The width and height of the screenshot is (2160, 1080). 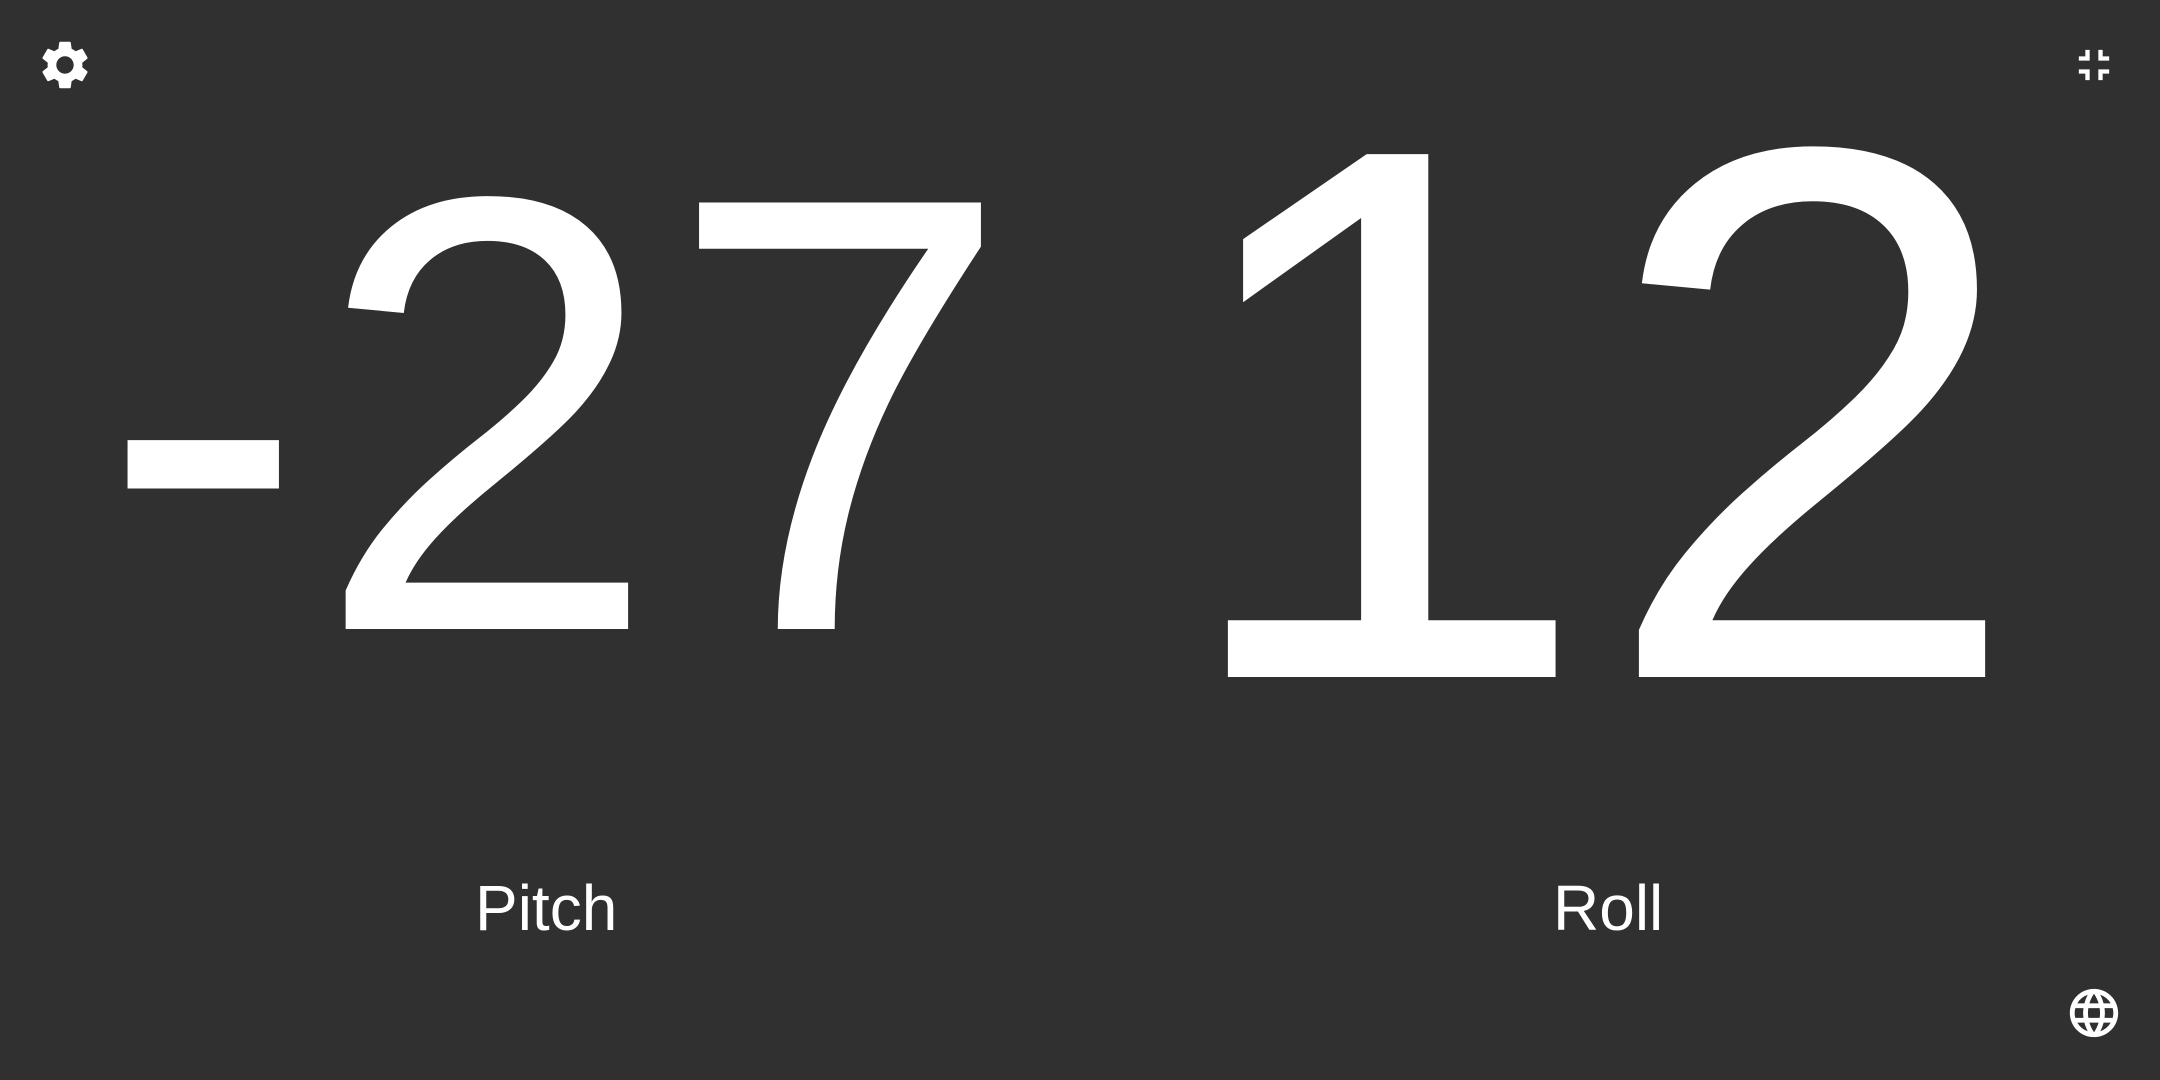 I want to click on exit-fullscreen-button, so click(x=2094, y=65).